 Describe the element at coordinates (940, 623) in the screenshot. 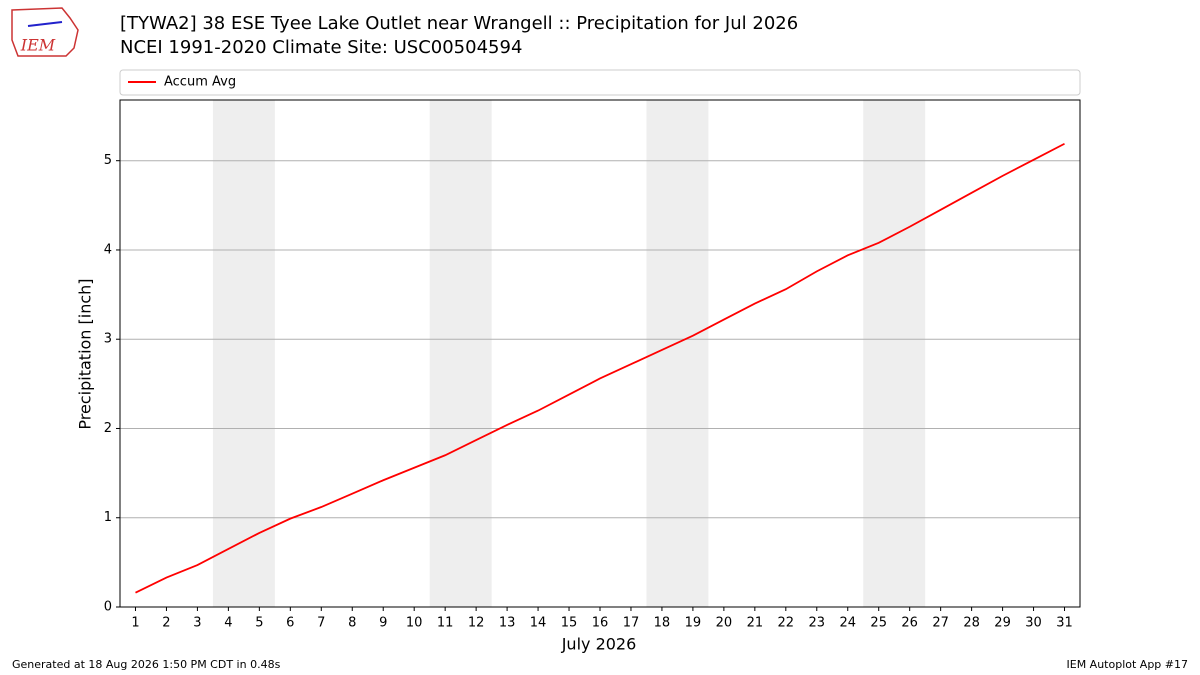

I see `x-tick-label: 27` at that location.